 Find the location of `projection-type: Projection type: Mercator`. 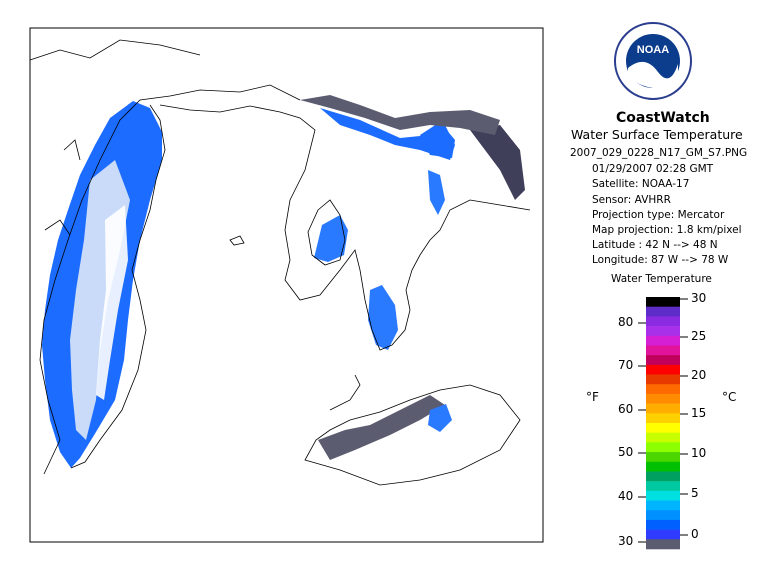

projection-type: Projection type: Mercator is located at coordinates (658, 215).